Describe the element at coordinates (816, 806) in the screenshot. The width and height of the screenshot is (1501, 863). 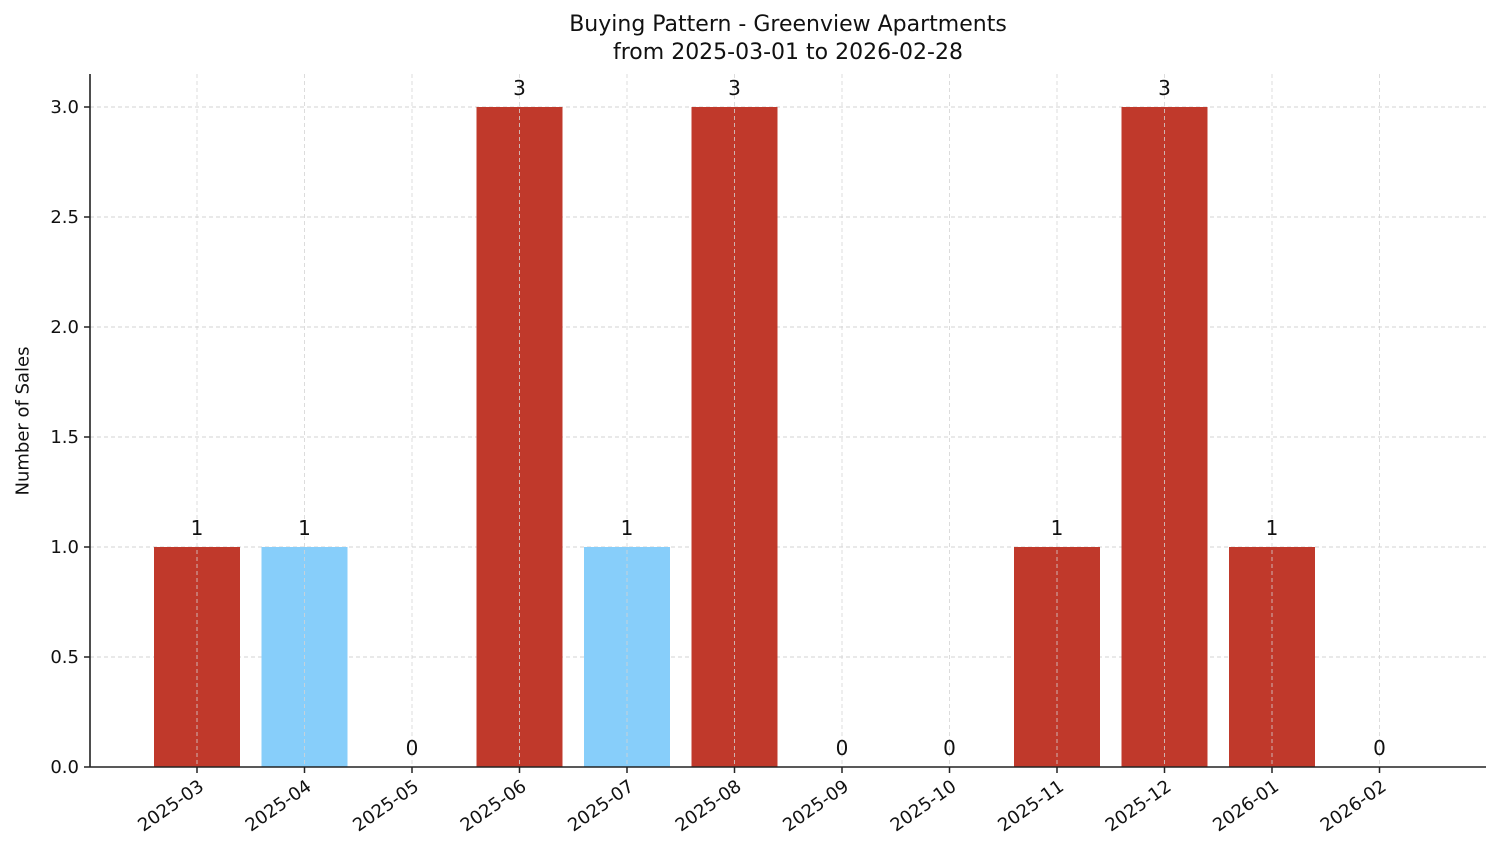
I see `x-tick-label: 2025-09` at that location.